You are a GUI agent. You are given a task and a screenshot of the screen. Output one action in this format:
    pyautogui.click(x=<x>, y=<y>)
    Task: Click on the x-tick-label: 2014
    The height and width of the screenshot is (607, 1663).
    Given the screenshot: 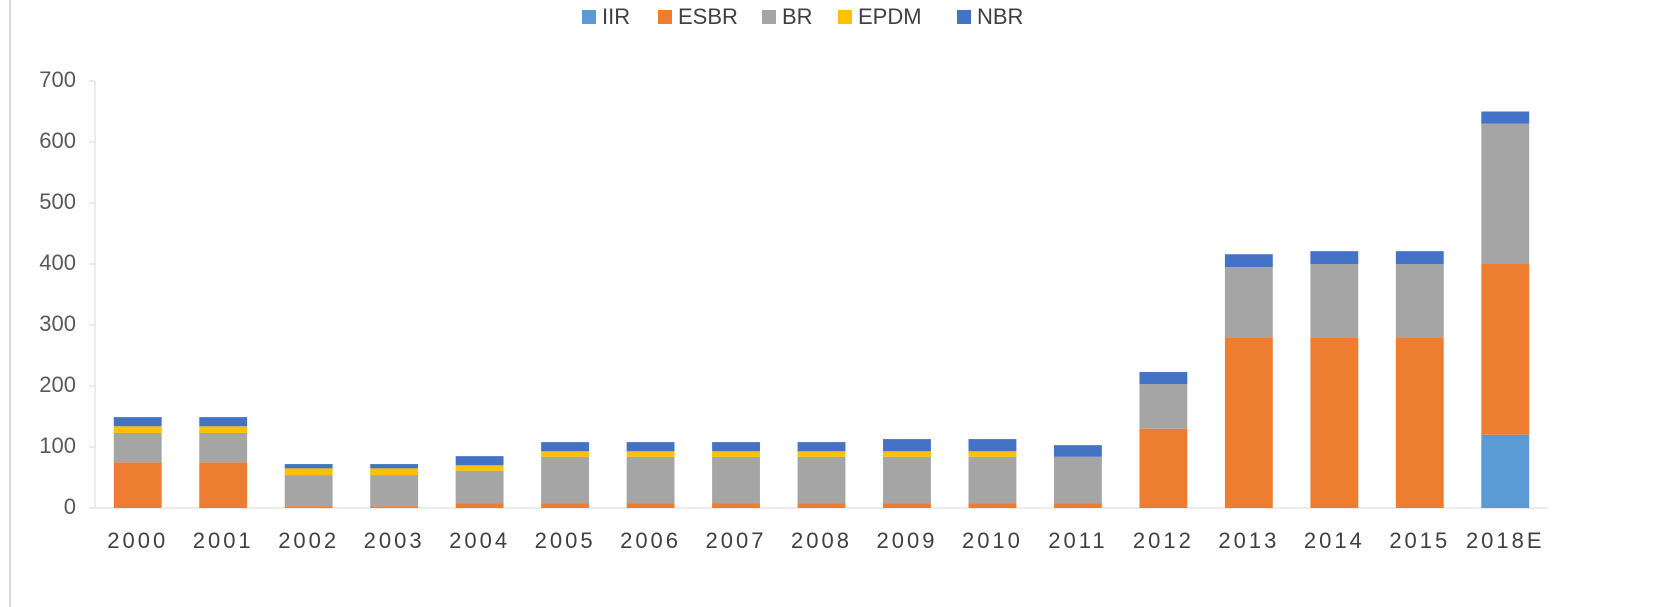 What is the action you would take?
    pyautogui.click(x=1334, y=540)
    